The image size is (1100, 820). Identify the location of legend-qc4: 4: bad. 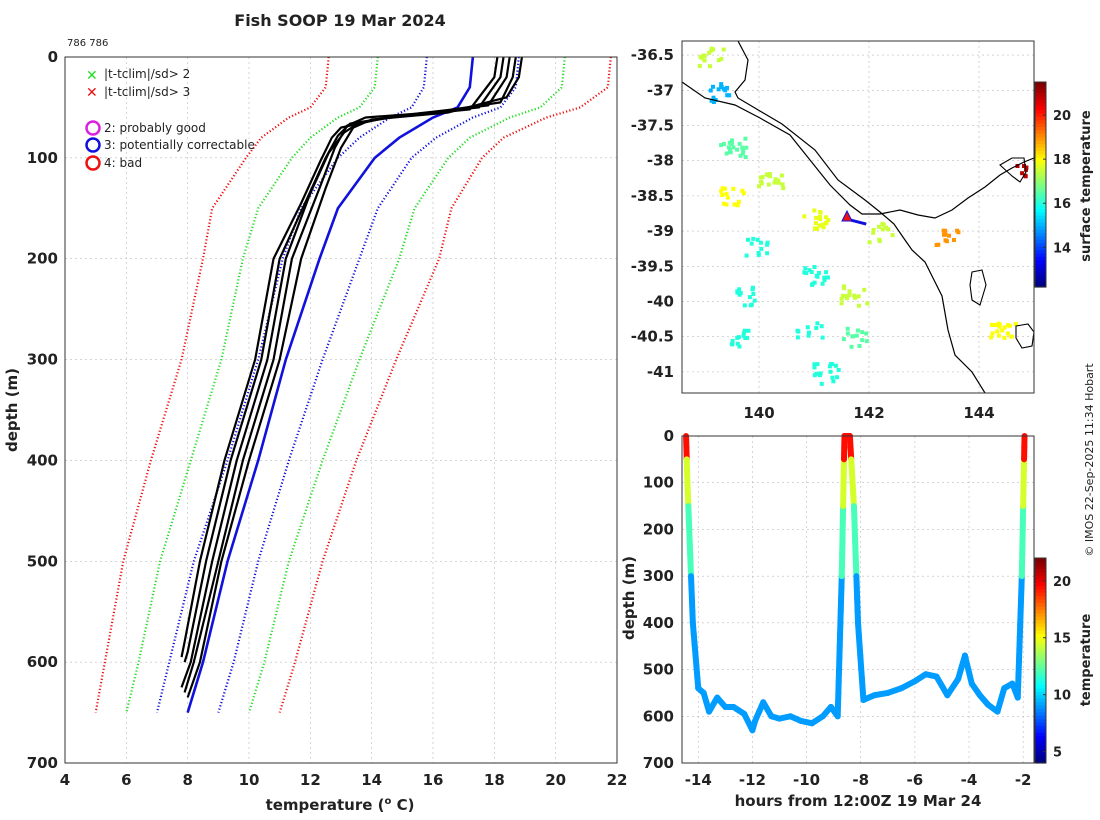
(123, 163).